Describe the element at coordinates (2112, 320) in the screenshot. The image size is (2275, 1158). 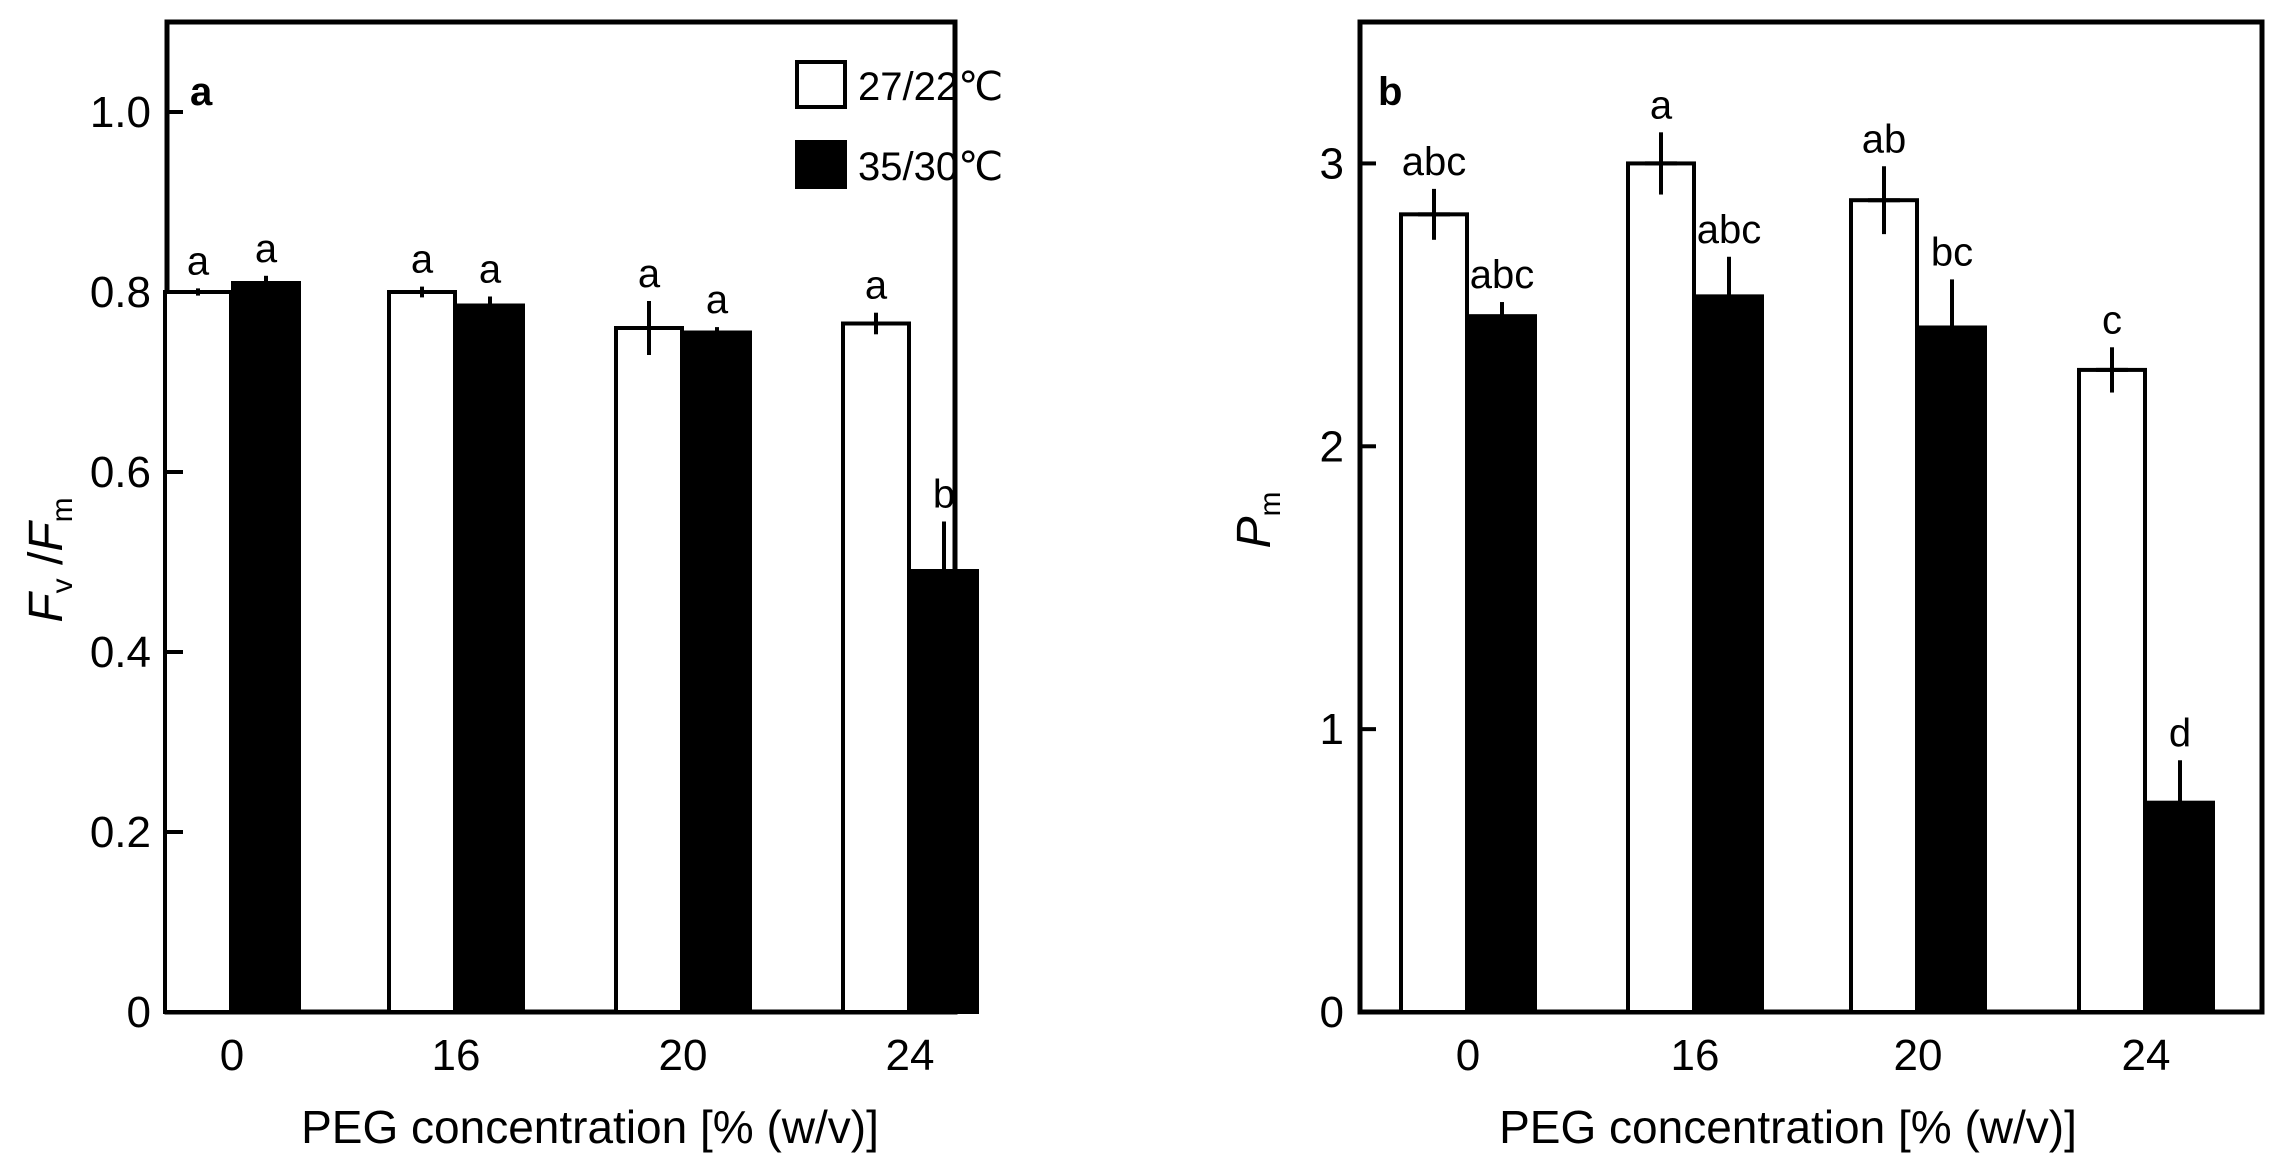
I see `panel-b-significance-letter: c` at that location.